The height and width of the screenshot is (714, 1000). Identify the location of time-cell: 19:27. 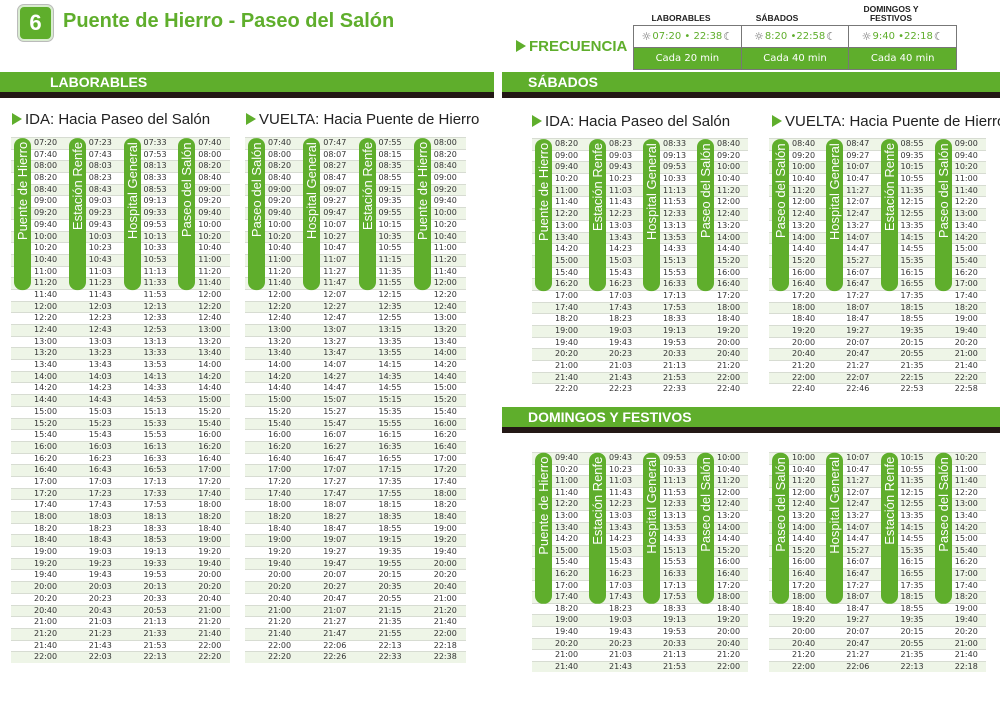
(858, 620).